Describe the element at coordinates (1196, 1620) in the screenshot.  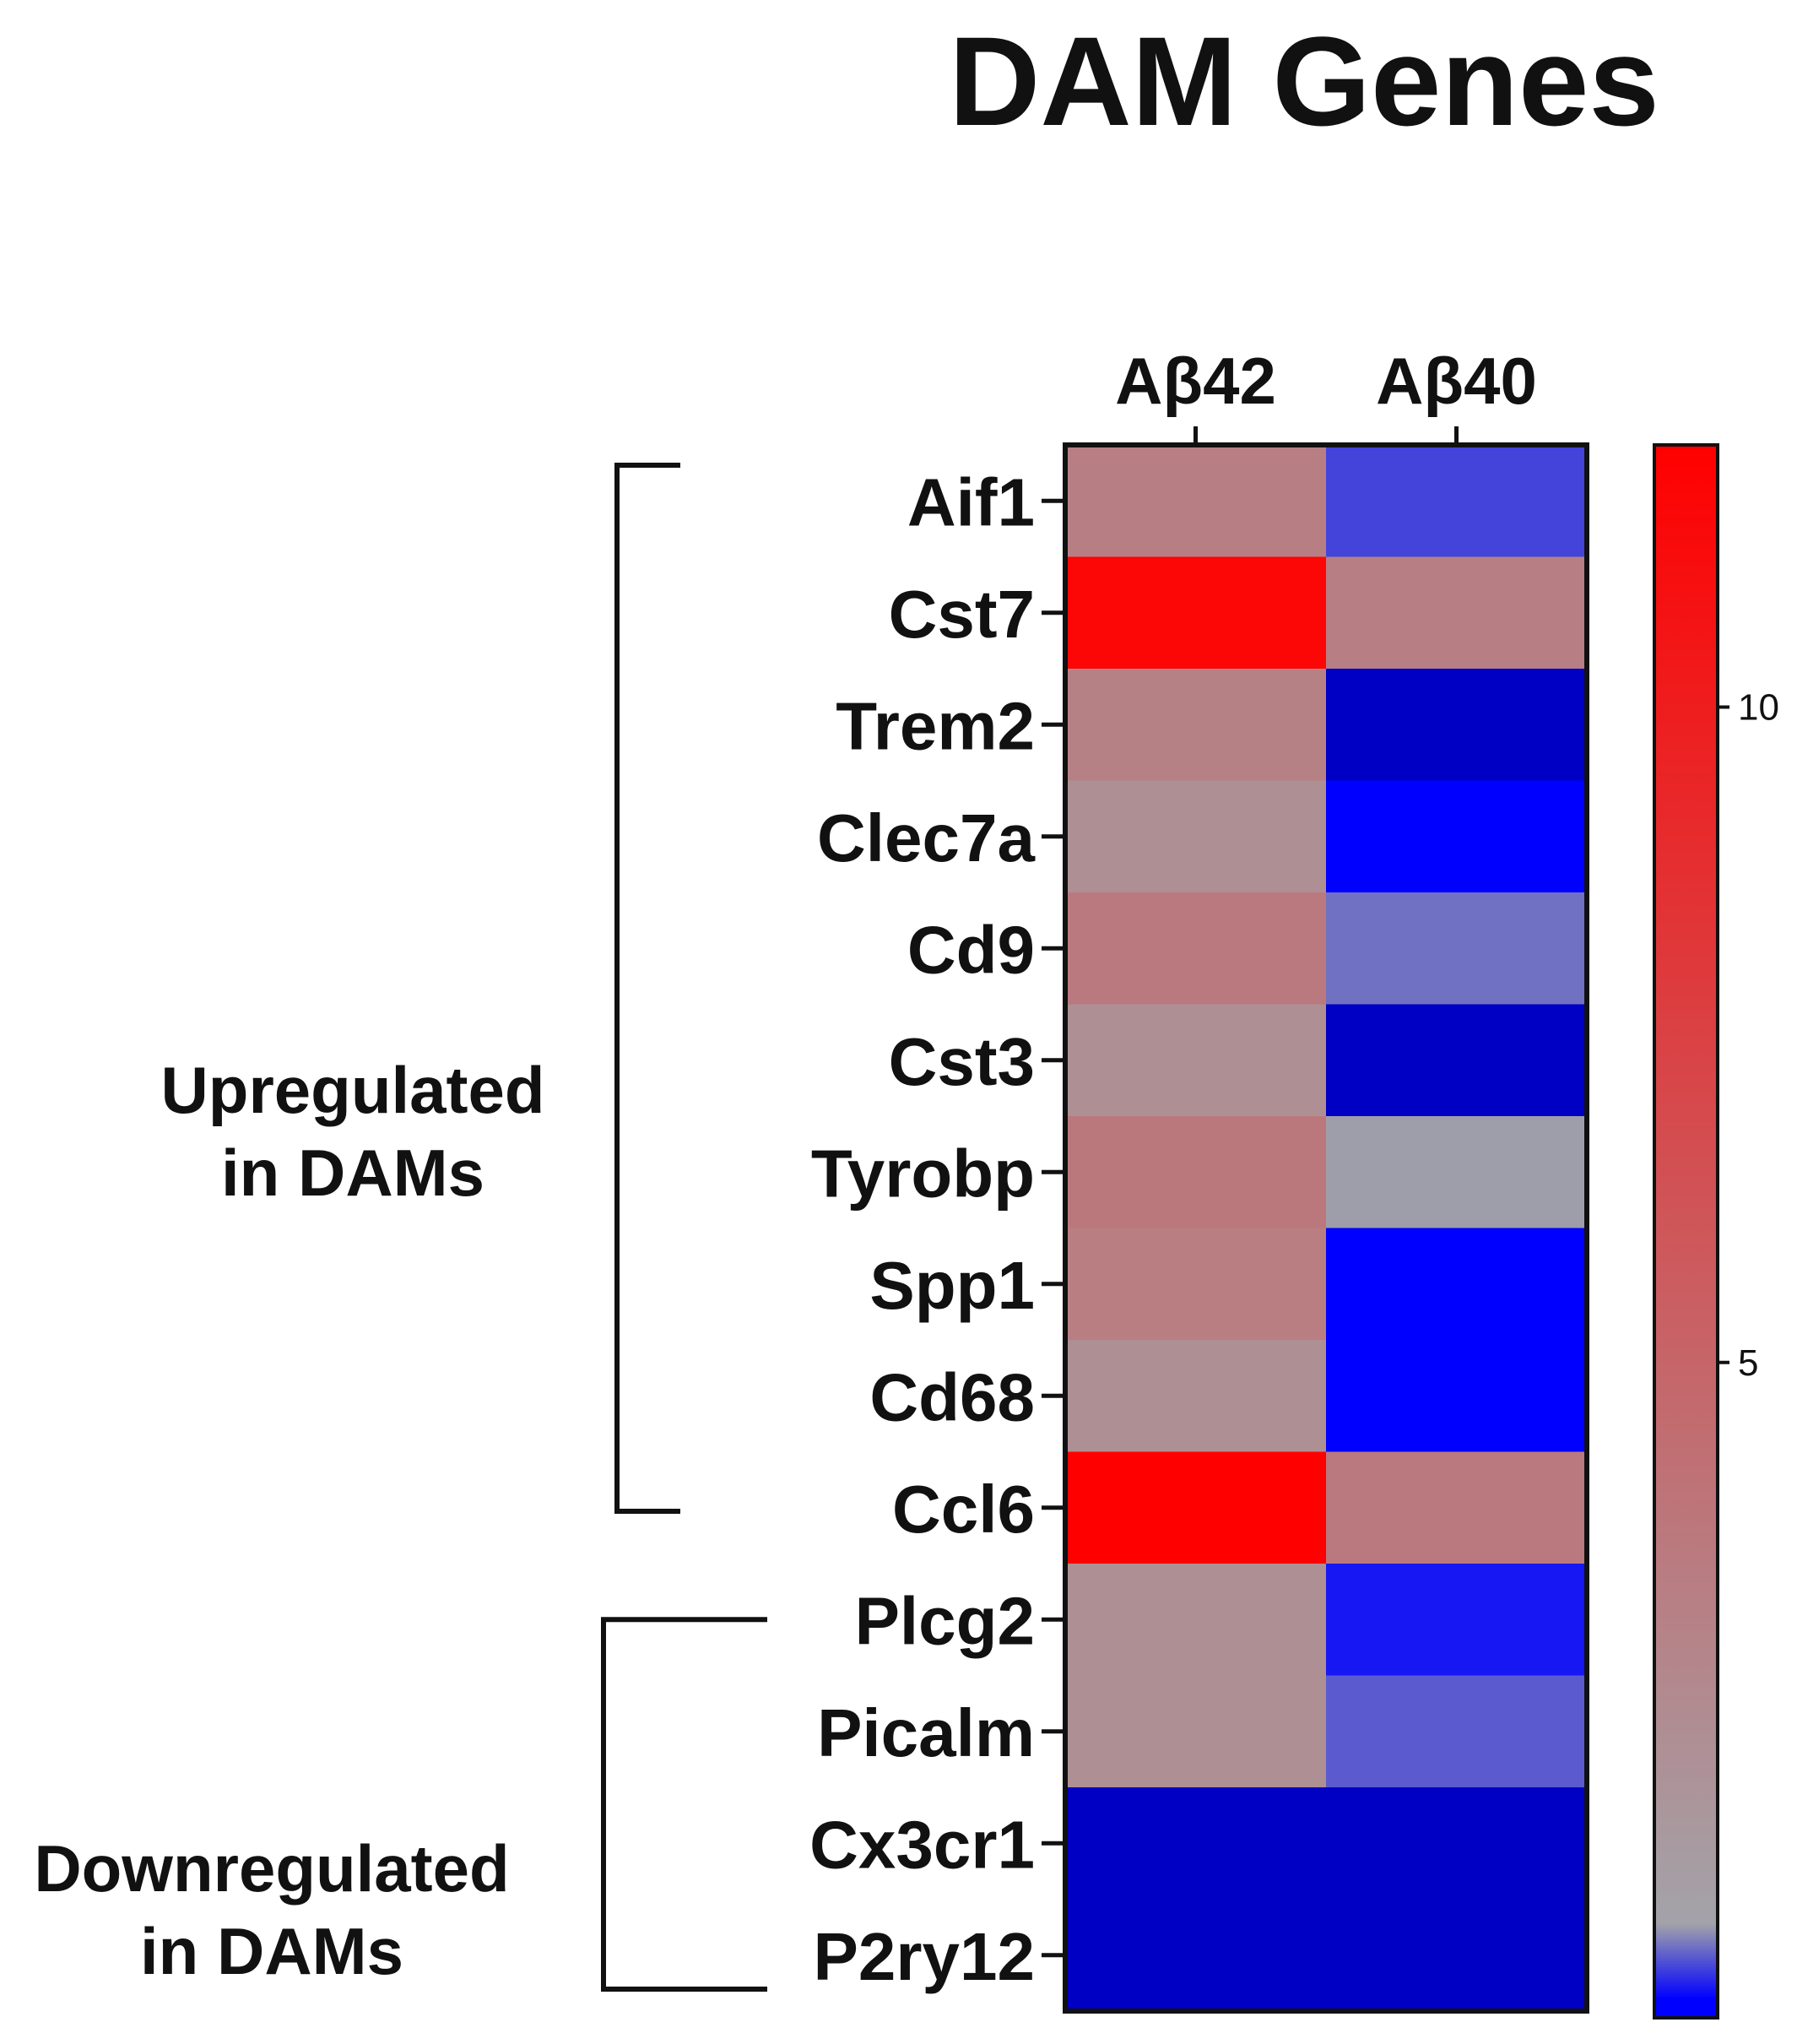
I see `heatmap-cell-plcg2-abeta42` at that location.